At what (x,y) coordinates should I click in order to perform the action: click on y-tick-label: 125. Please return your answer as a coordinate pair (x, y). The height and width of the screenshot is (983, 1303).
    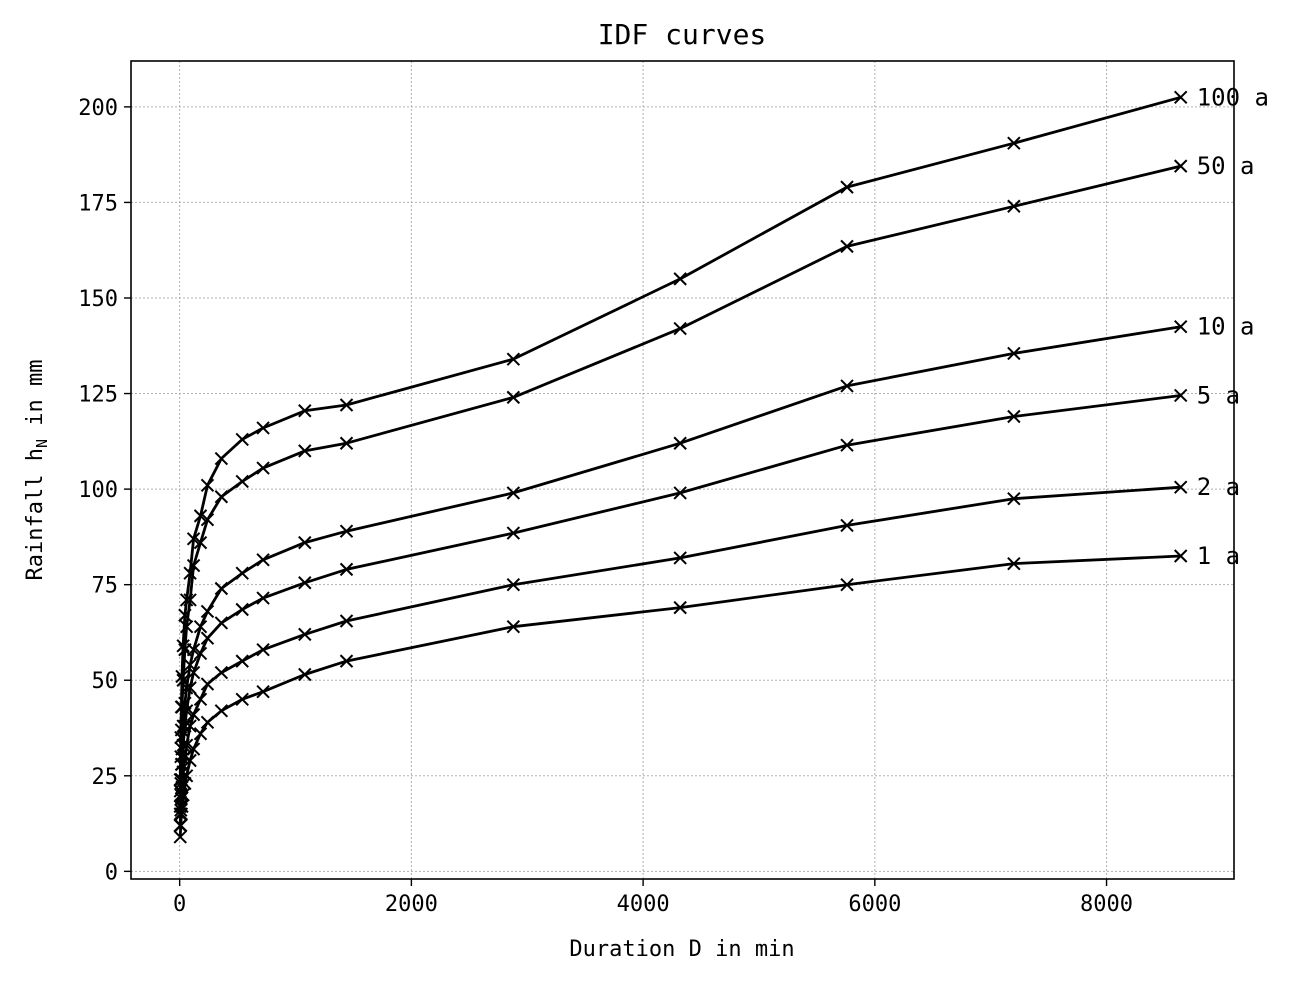
    Looking at the image, I should click on (98, 395).